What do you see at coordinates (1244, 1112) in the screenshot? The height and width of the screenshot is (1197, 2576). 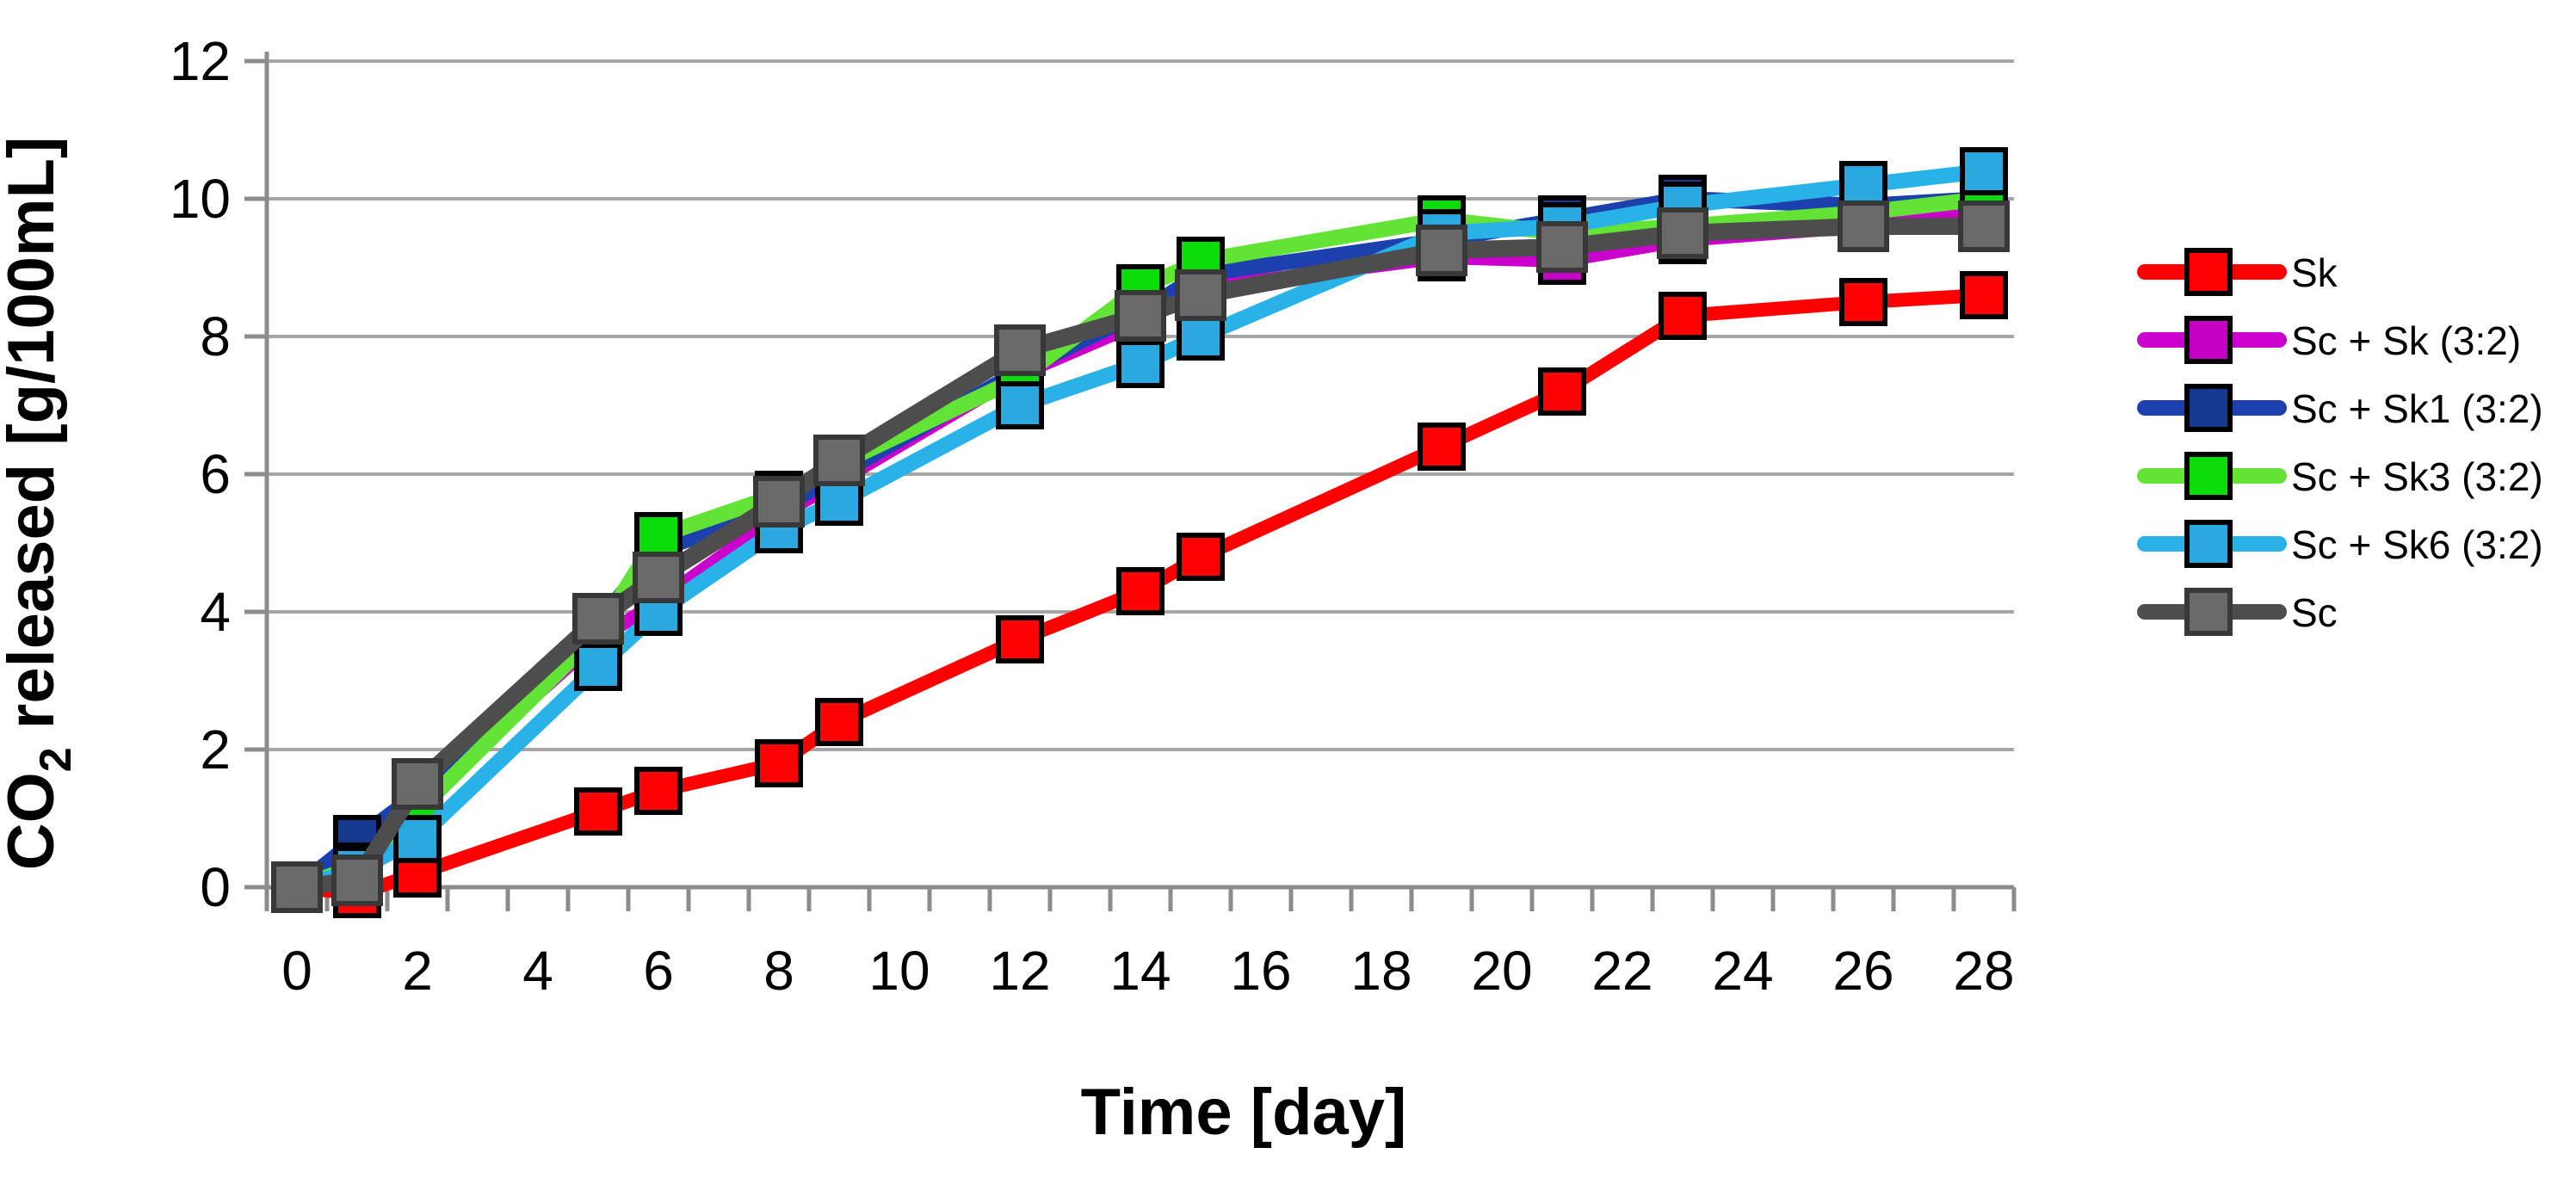 I see `x-axis-title: Time [day]` at bounding box center [1244, 1112].